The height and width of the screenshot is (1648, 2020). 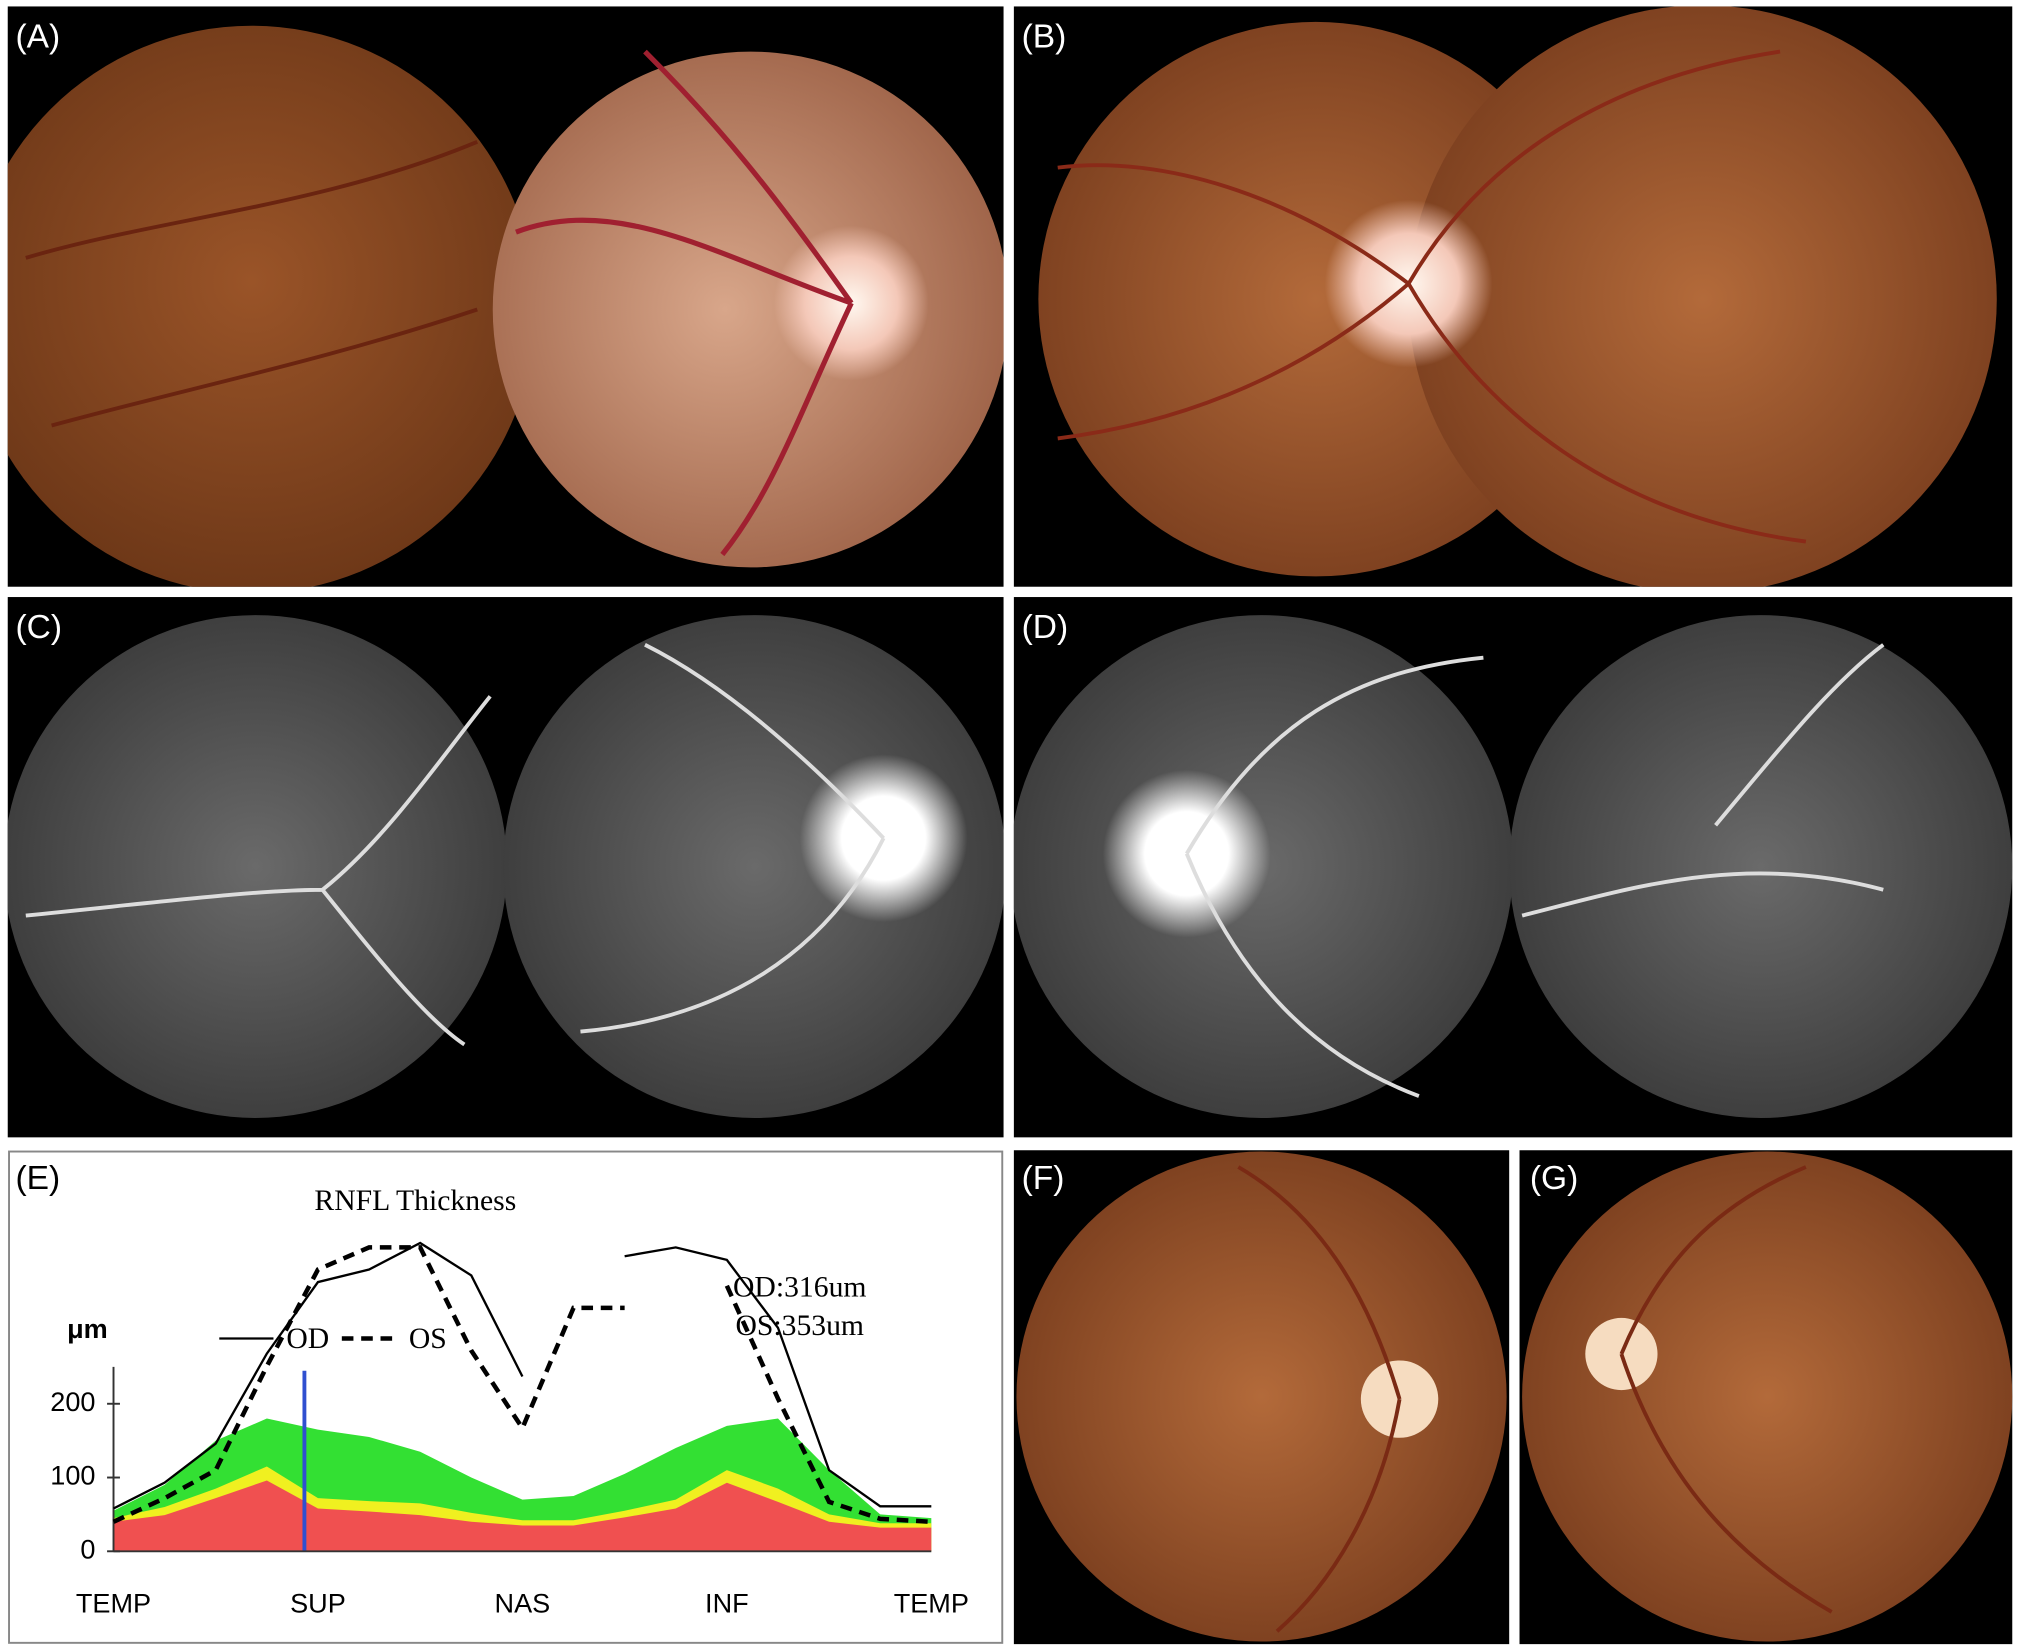 I want to click on y-tick-label: 200, so click(x=72, y=1401).